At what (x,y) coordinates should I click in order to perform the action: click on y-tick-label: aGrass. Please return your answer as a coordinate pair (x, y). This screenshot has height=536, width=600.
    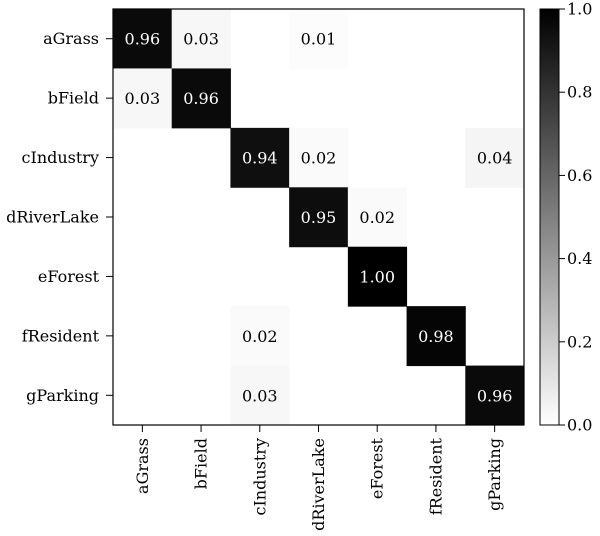
    Looking at the image, I should click on (71, 38).